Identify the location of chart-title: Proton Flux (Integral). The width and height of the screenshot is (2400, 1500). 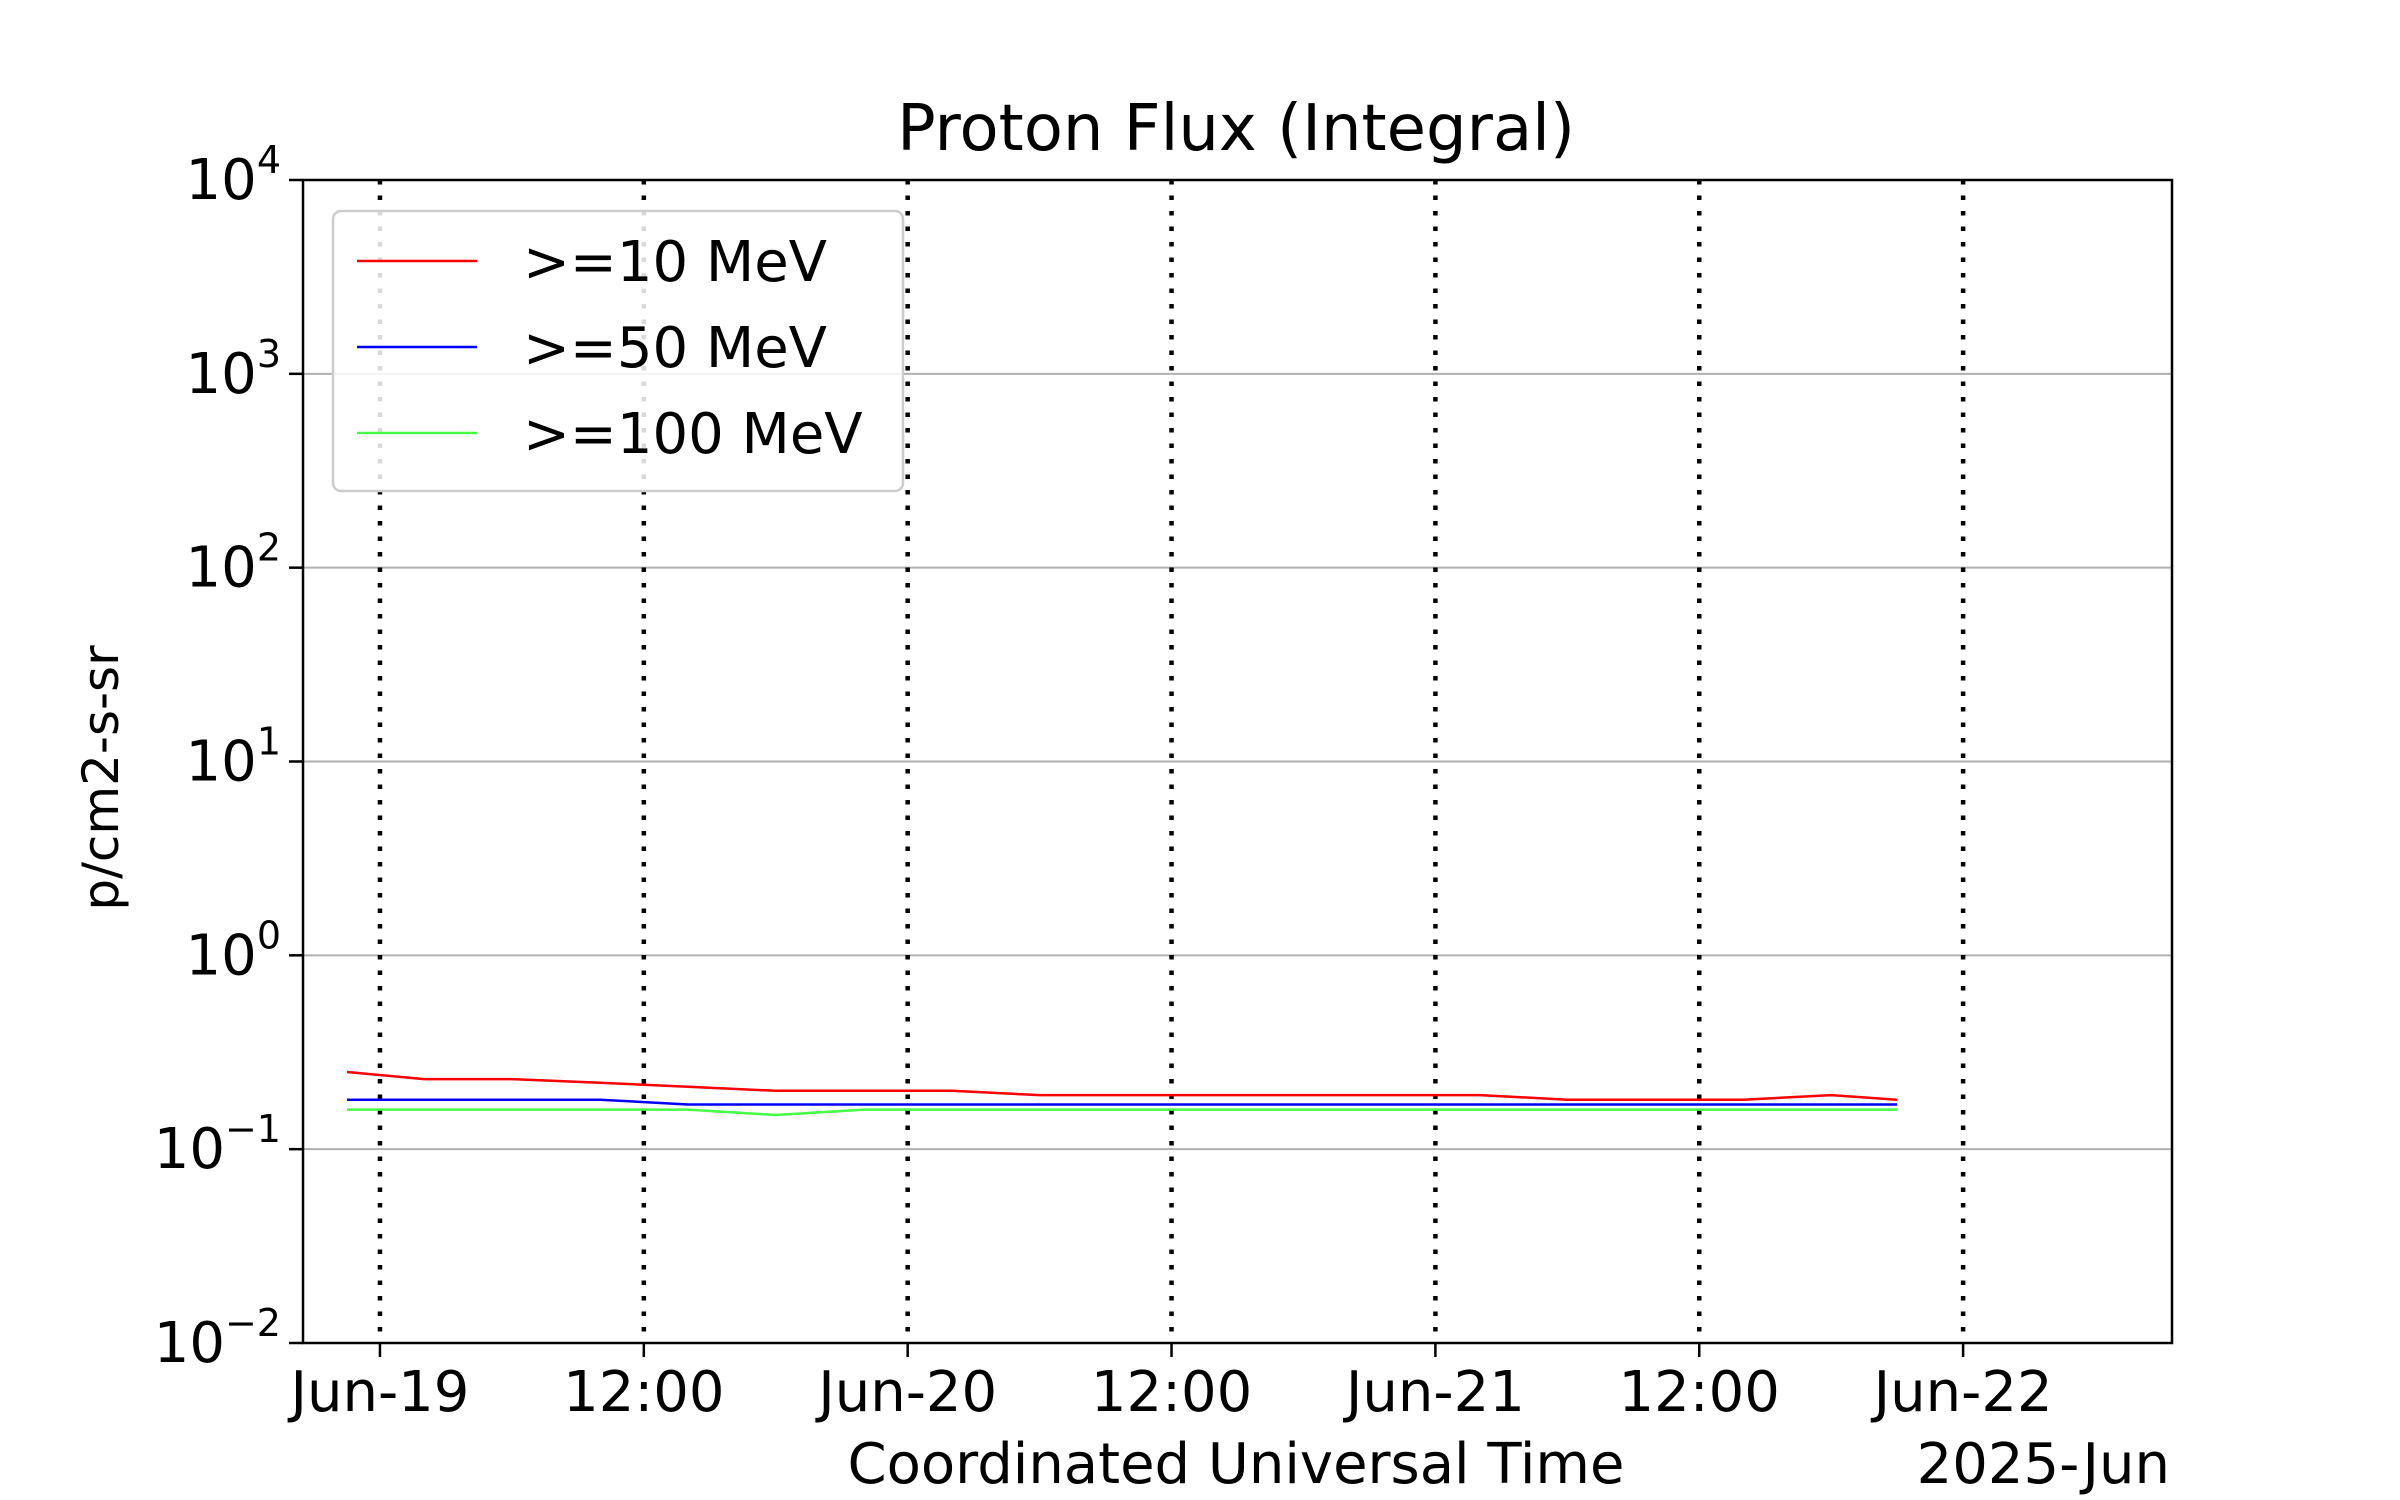
(1236, 129).